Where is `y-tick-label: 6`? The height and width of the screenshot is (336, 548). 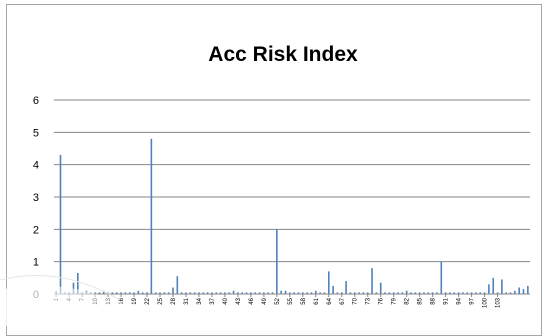 y-tick-label: 6 is located at coordinates (36, 101).